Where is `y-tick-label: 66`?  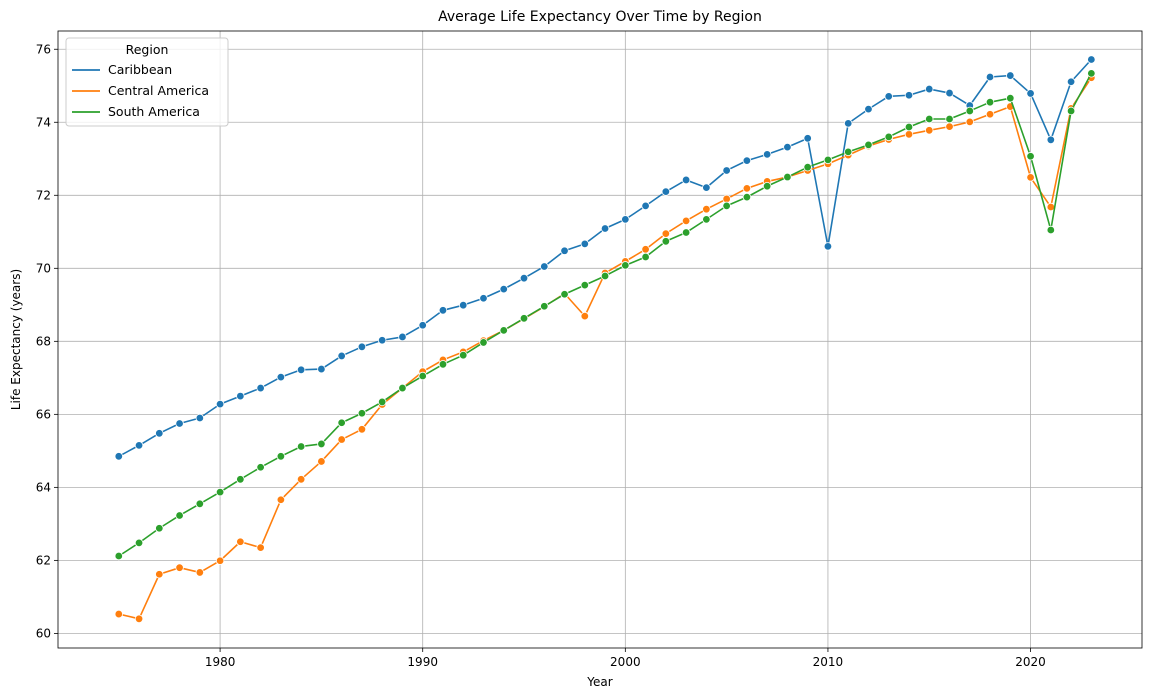 y-tick-label: 66 is located at coordinates (43, 414).